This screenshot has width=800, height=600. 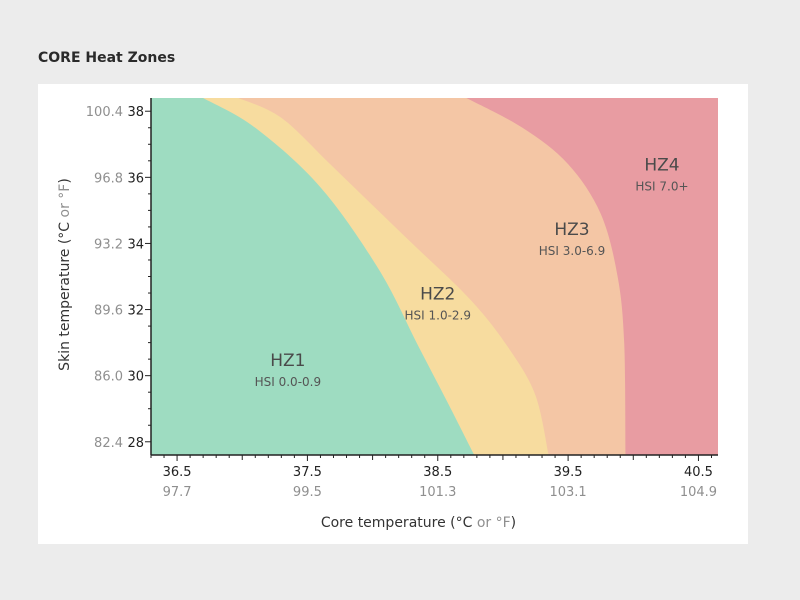 What do you see at coordinates (437, 492) in the screenshot?
I see `x-tick-label-f: 101.3` at bounding box center [437, 492].